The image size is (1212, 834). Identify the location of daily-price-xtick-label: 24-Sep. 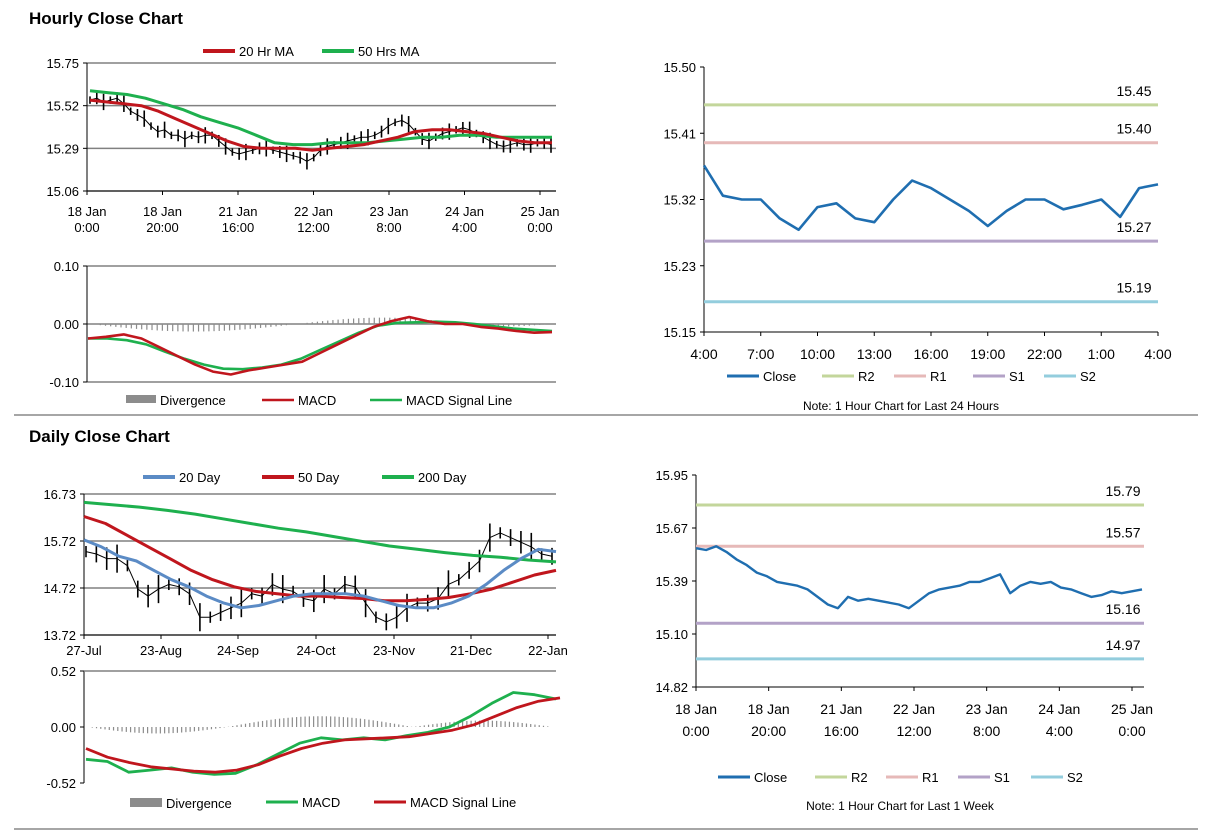
(238, 650).